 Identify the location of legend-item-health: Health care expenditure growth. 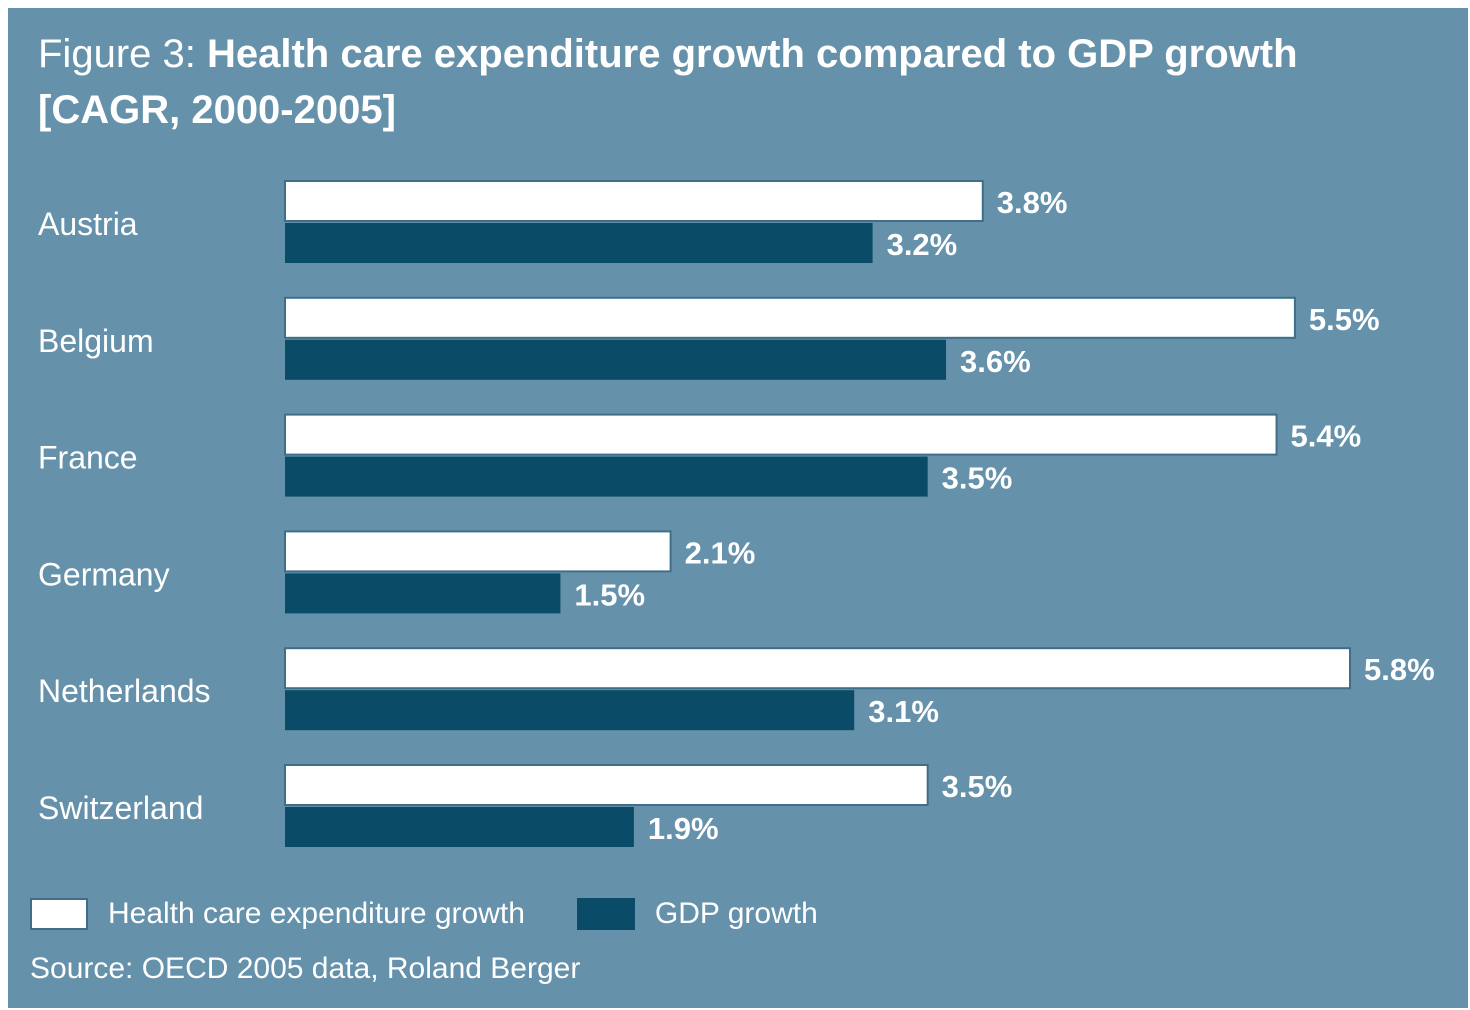
(277, 914).